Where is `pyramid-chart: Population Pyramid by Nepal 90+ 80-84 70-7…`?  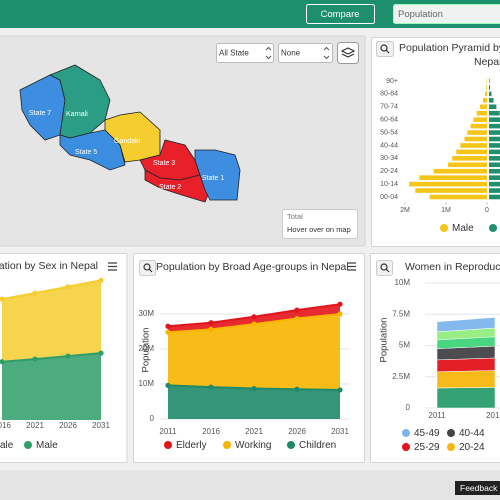 pyramid-chart: Population Pyramid by Nepal 90+ 80-84 70-7… is located at coordinates (440, 138).